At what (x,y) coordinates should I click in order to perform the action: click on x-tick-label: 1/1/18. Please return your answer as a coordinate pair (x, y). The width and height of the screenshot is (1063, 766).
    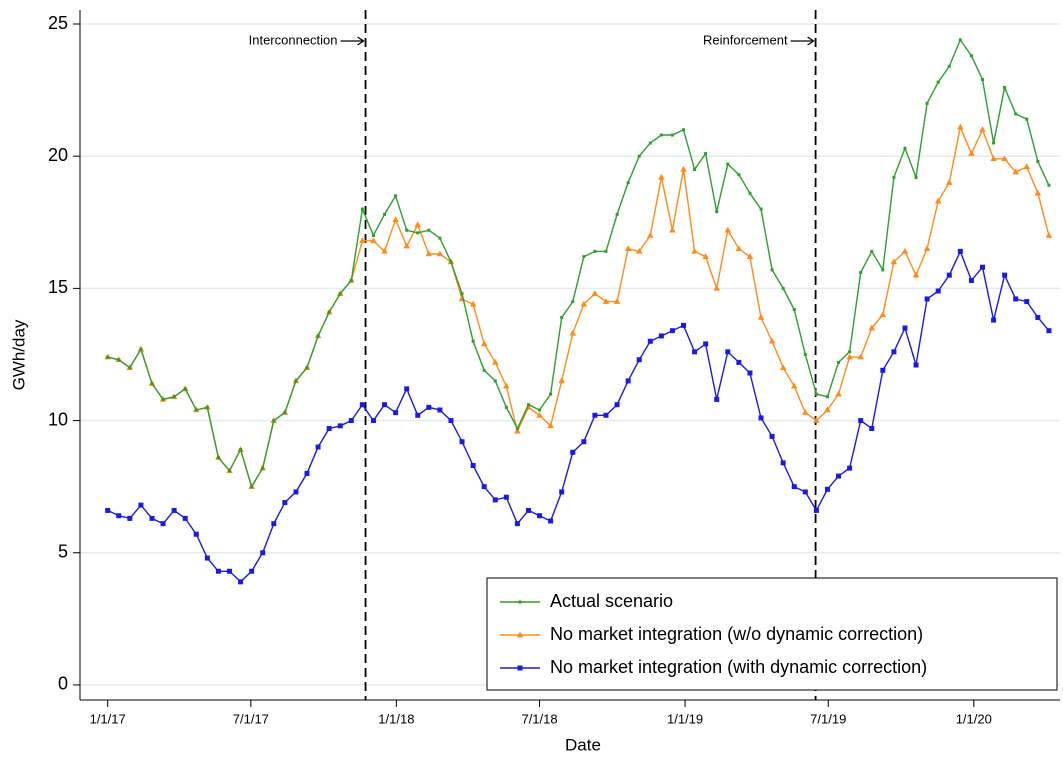
    Looking at the image, I should click on (396, 718).